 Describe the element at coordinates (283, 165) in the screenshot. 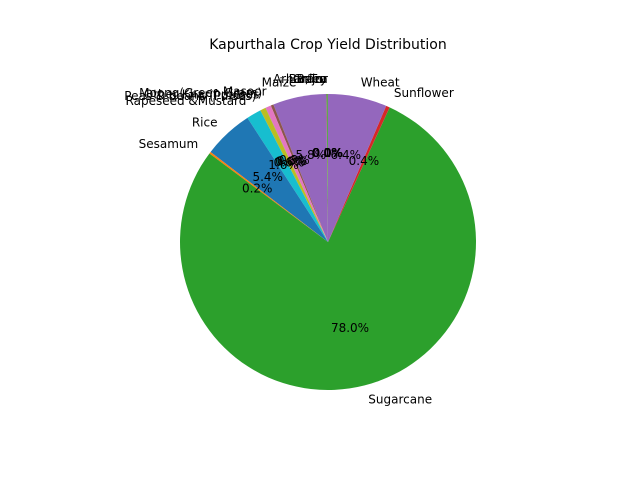

I see `slice-percent-rapeseed-mustard: 1.6%` at that location.